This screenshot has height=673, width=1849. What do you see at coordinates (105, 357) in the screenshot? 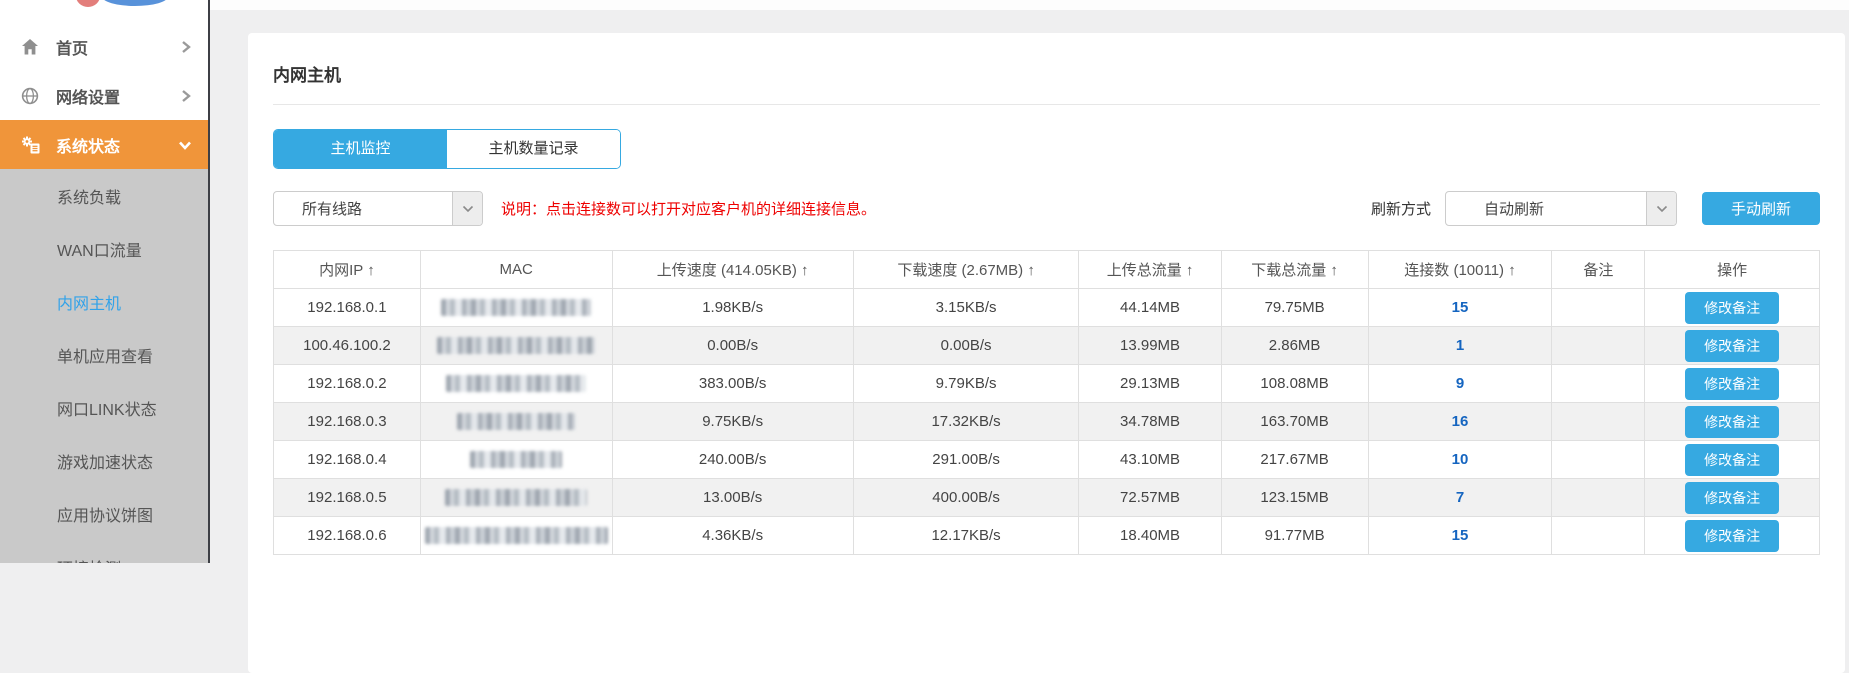
I see `sidebar-subitem-label: 单机应用查看` at bounding box center [105, 357].